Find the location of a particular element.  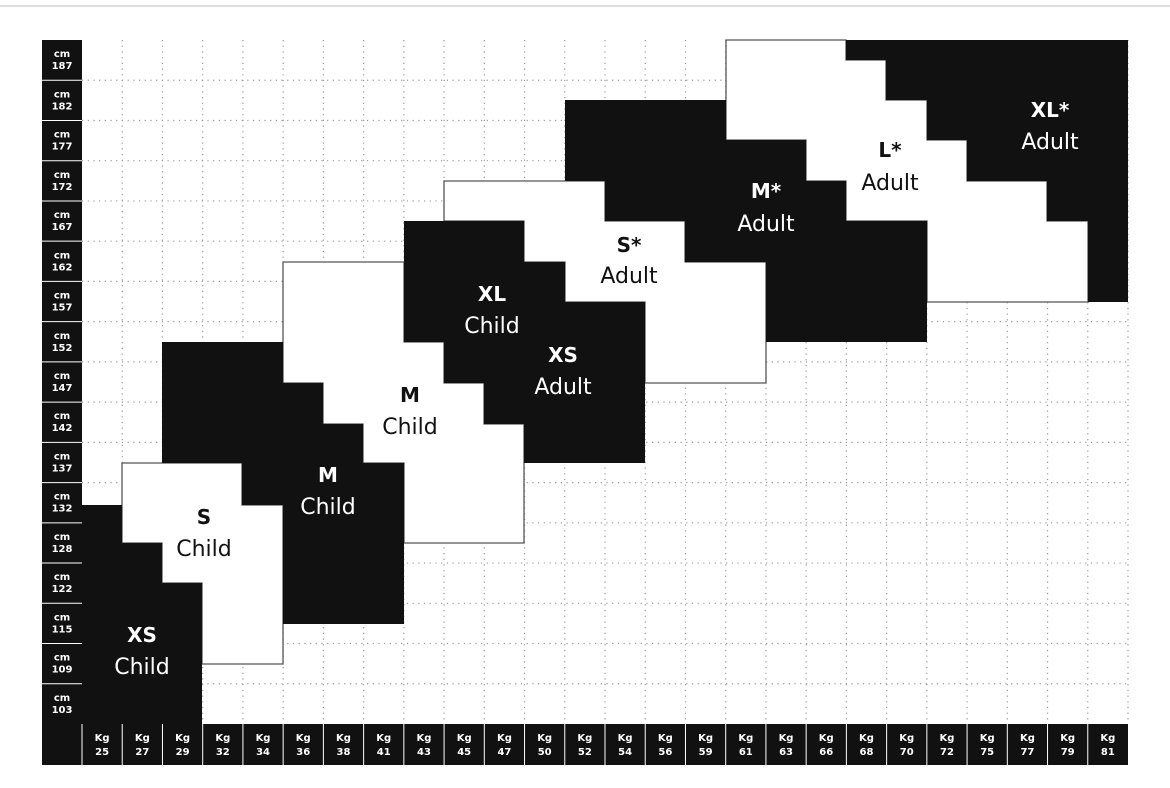

weight-value: 38 is located at coordinates (344, 752).